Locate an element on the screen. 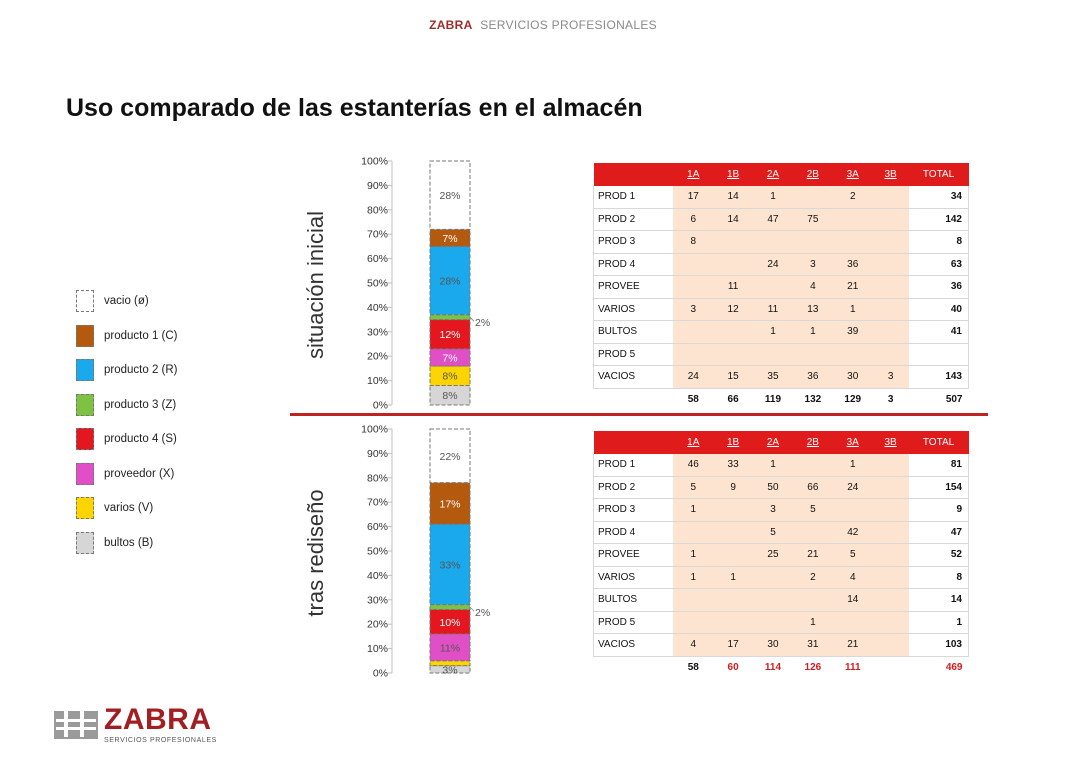 This screenshot has height=768, width=1086. y-tick-label: 90% is located at coordinates (377, 186).